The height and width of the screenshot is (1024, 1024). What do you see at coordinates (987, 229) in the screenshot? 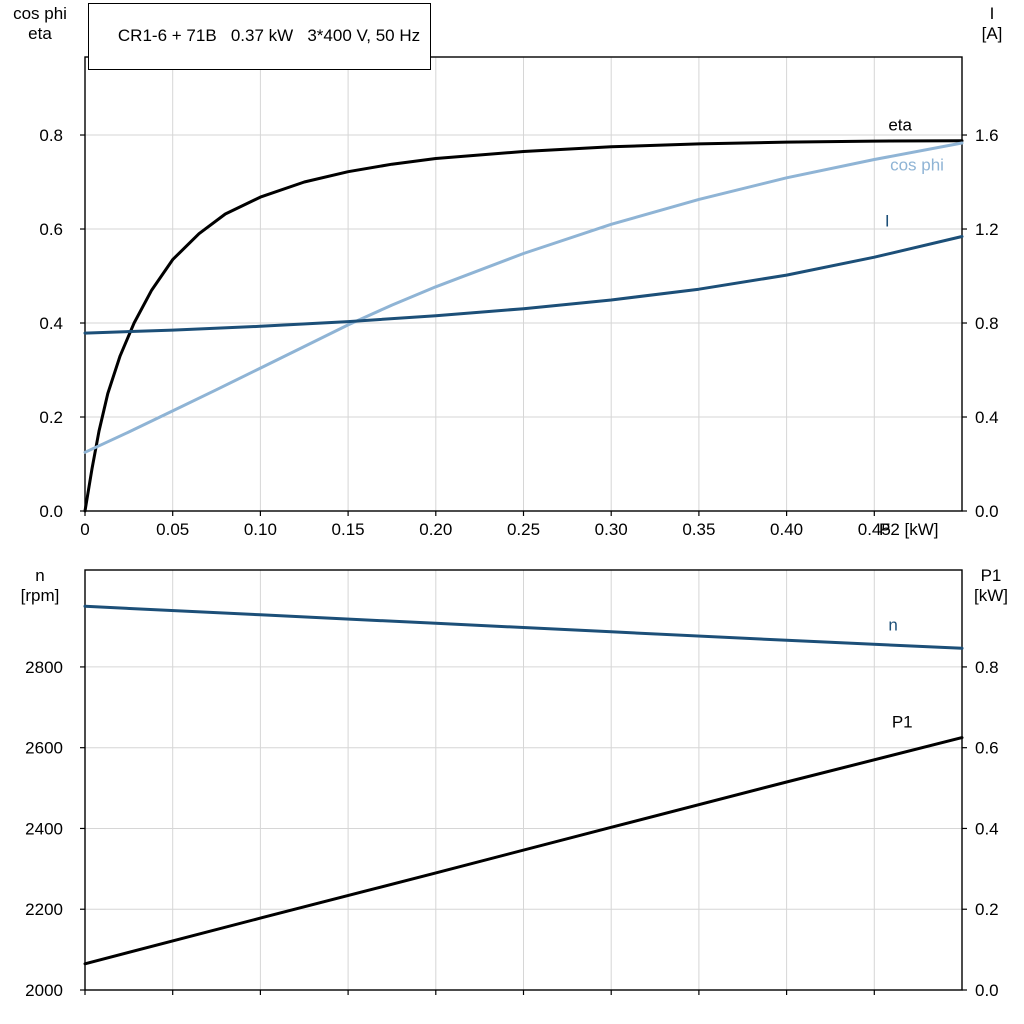
I see `y-right-tick-label: 1.2` at bounding box center [987, 229].